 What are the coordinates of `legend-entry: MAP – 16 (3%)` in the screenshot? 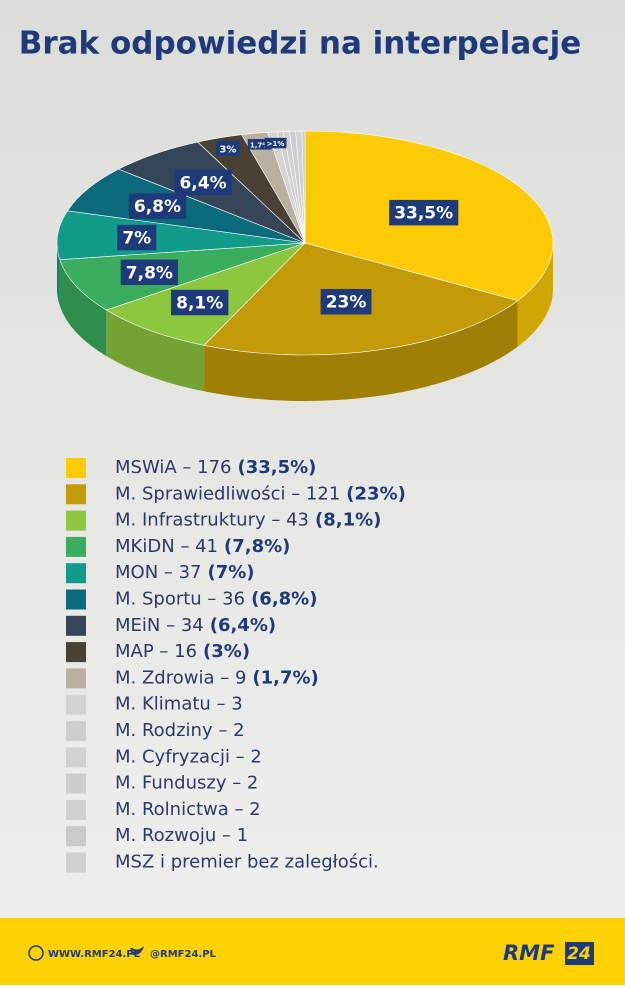 It's located at (182, 651).